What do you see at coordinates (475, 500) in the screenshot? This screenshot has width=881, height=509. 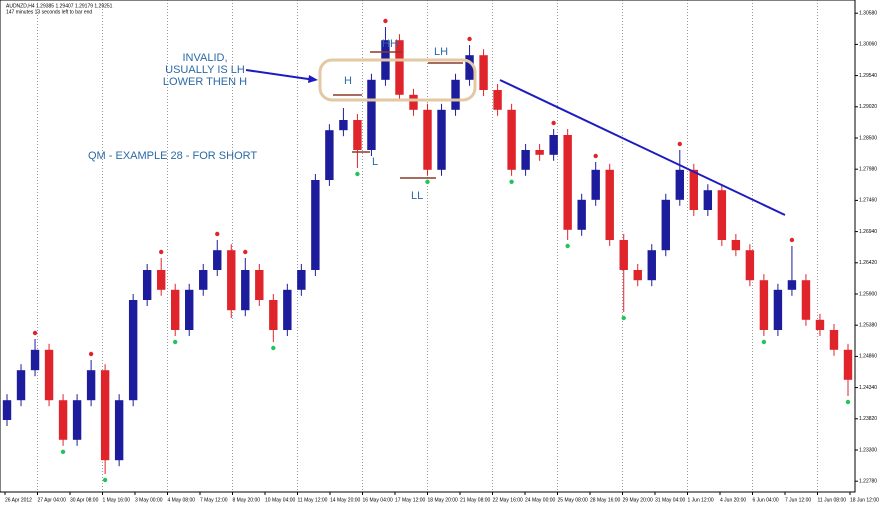 I see `x-tick-label: 21 May 08:00` at bounding box center [475, 500].